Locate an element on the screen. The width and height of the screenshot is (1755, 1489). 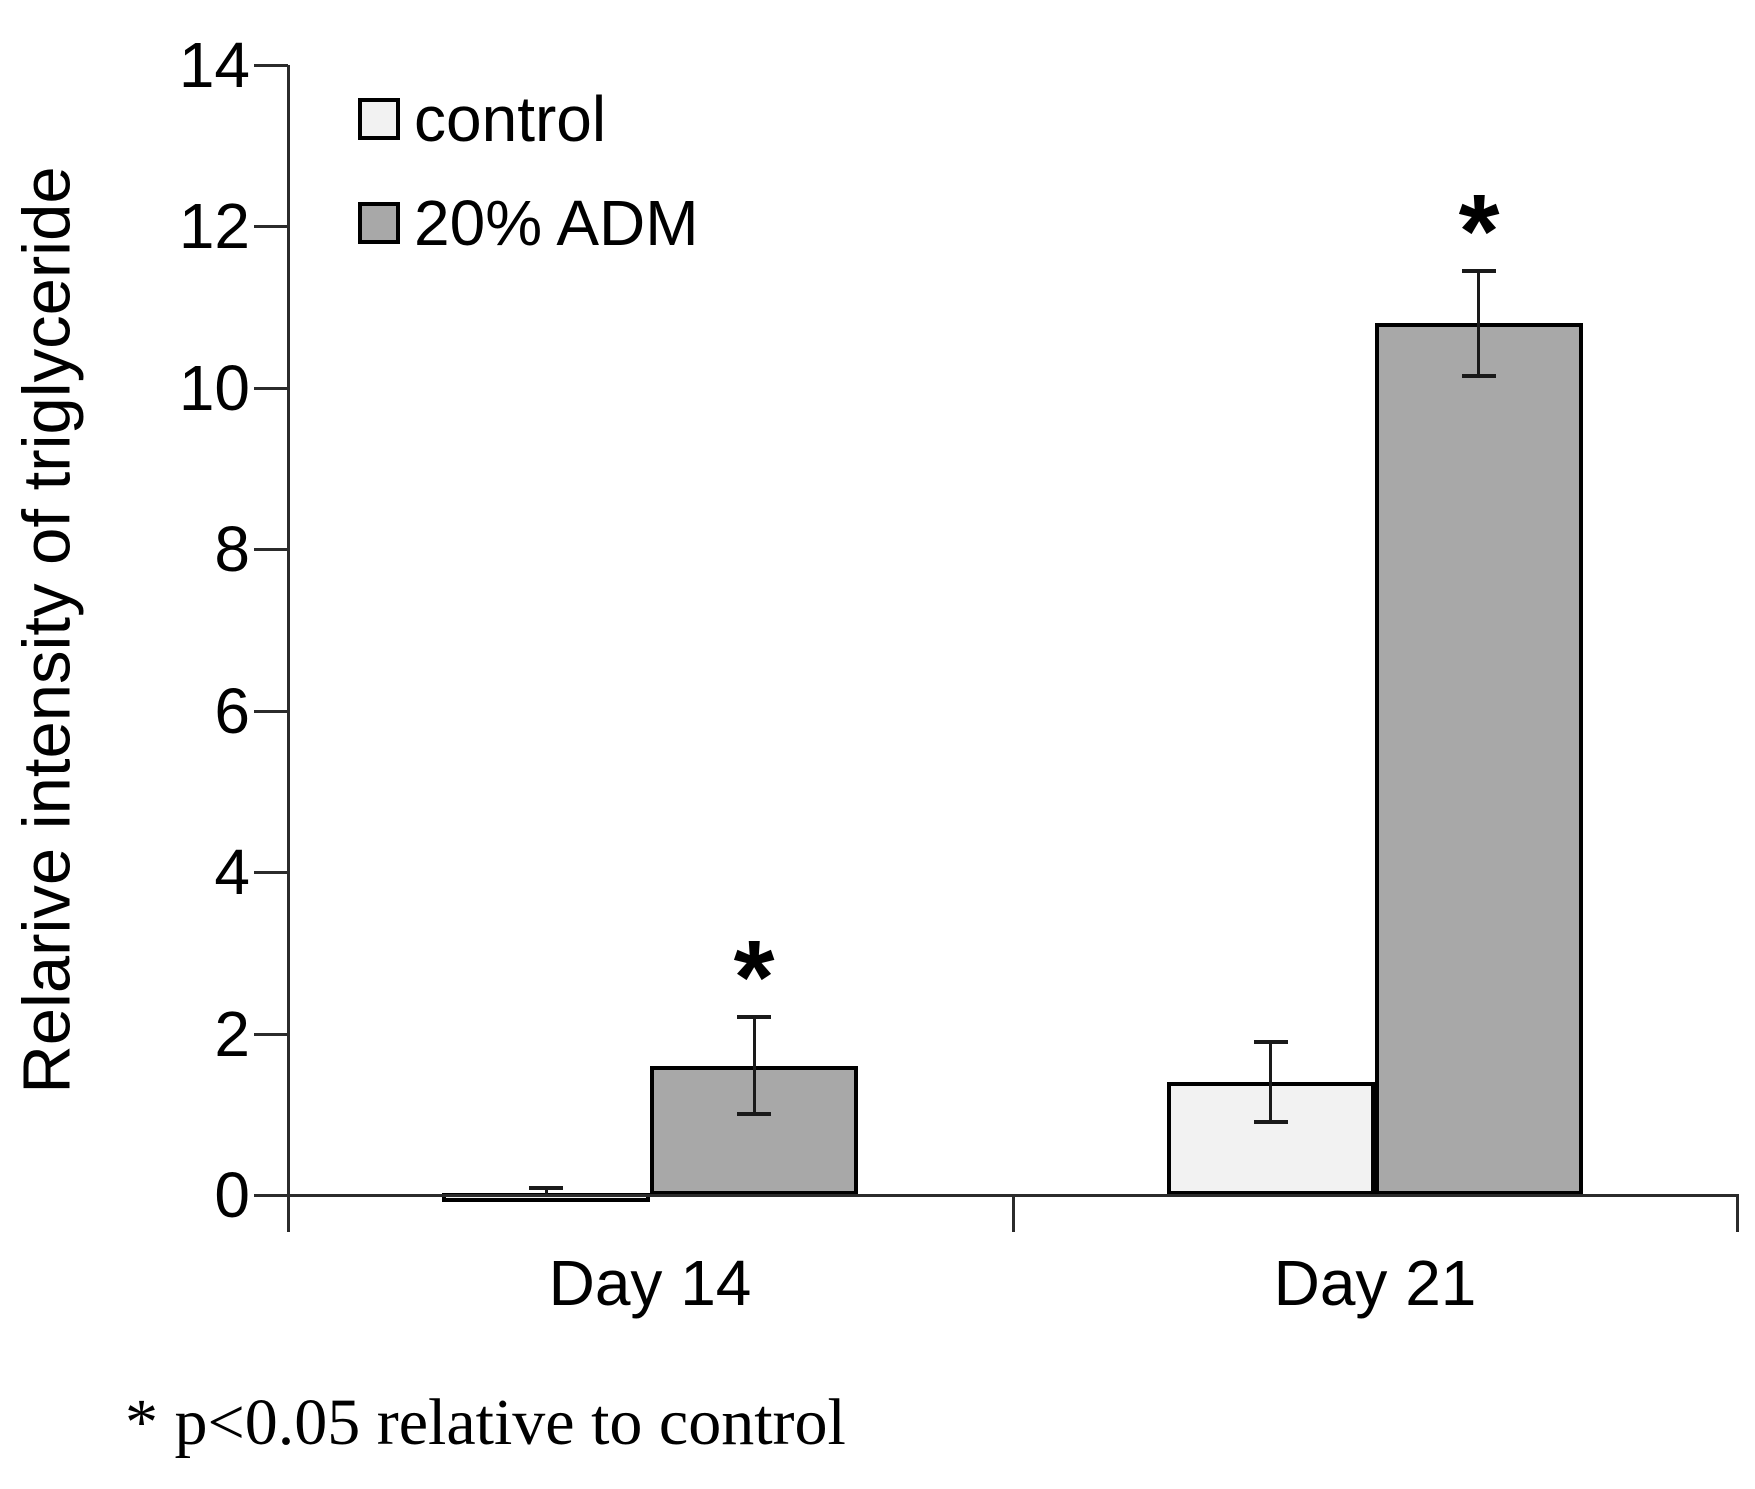
legend-label-adm: 20% ADM is located at coordinates (556, 223).